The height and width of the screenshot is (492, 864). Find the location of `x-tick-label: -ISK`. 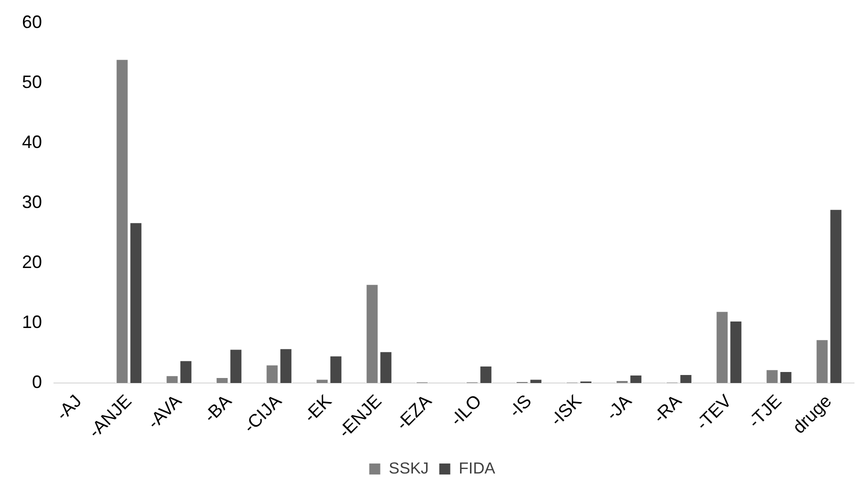

x-tick-label: -ISK is located at coordinates (566, 410).